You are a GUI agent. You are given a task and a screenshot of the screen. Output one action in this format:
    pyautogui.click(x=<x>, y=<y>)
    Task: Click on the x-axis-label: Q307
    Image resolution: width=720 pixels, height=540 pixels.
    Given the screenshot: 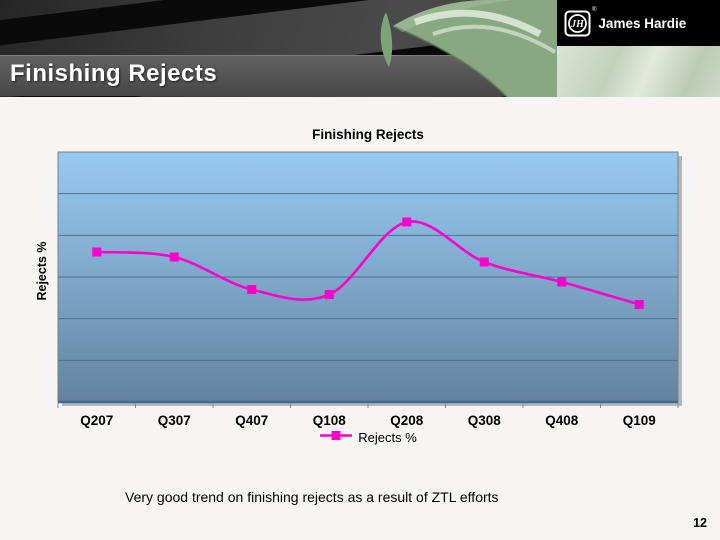 What is the action you would take?
    pyautogui.click(x=174, y=420)
    